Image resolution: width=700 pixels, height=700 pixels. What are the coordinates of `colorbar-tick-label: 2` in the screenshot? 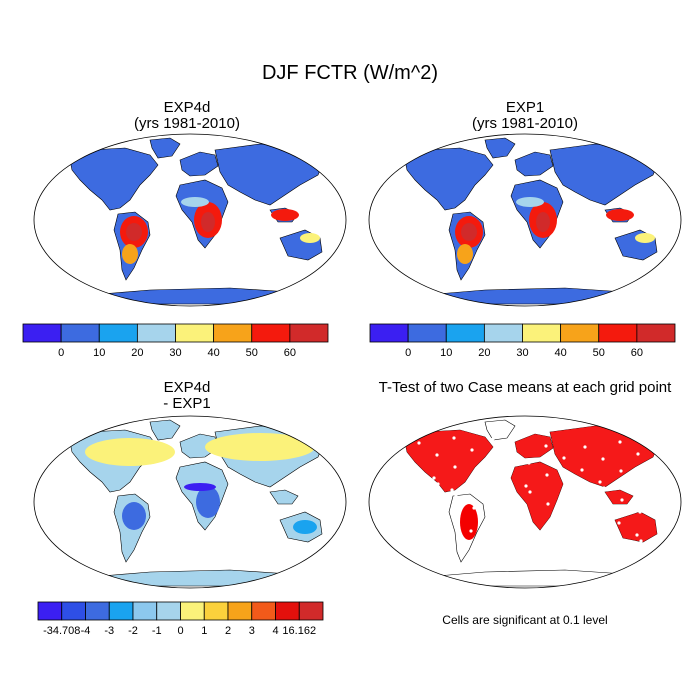 It's located at (228, 631).